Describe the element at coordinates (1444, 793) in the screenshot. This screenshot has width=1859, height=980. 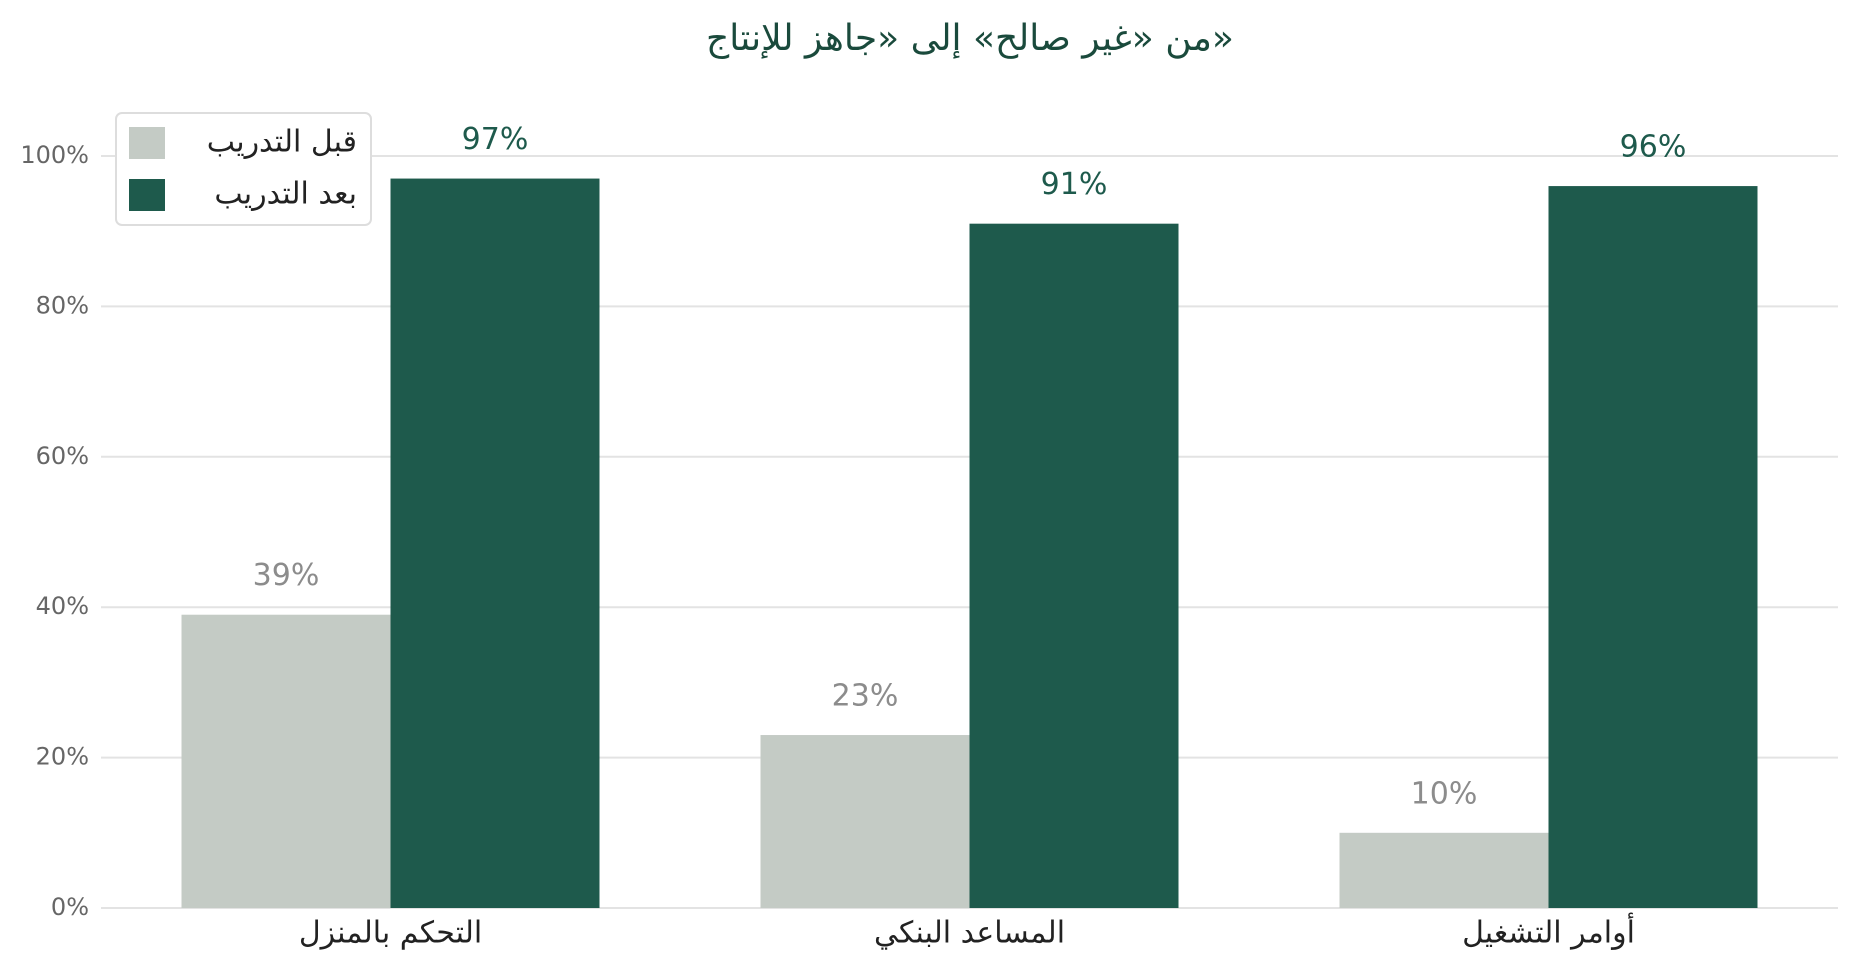
I see `value-label: 10%` at that location.